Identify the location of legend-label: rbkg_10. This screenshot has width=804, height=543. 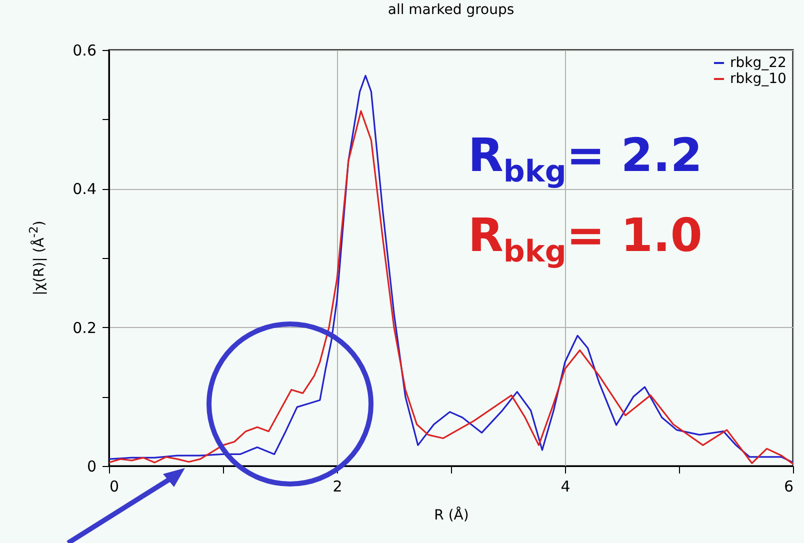
(758, 79).